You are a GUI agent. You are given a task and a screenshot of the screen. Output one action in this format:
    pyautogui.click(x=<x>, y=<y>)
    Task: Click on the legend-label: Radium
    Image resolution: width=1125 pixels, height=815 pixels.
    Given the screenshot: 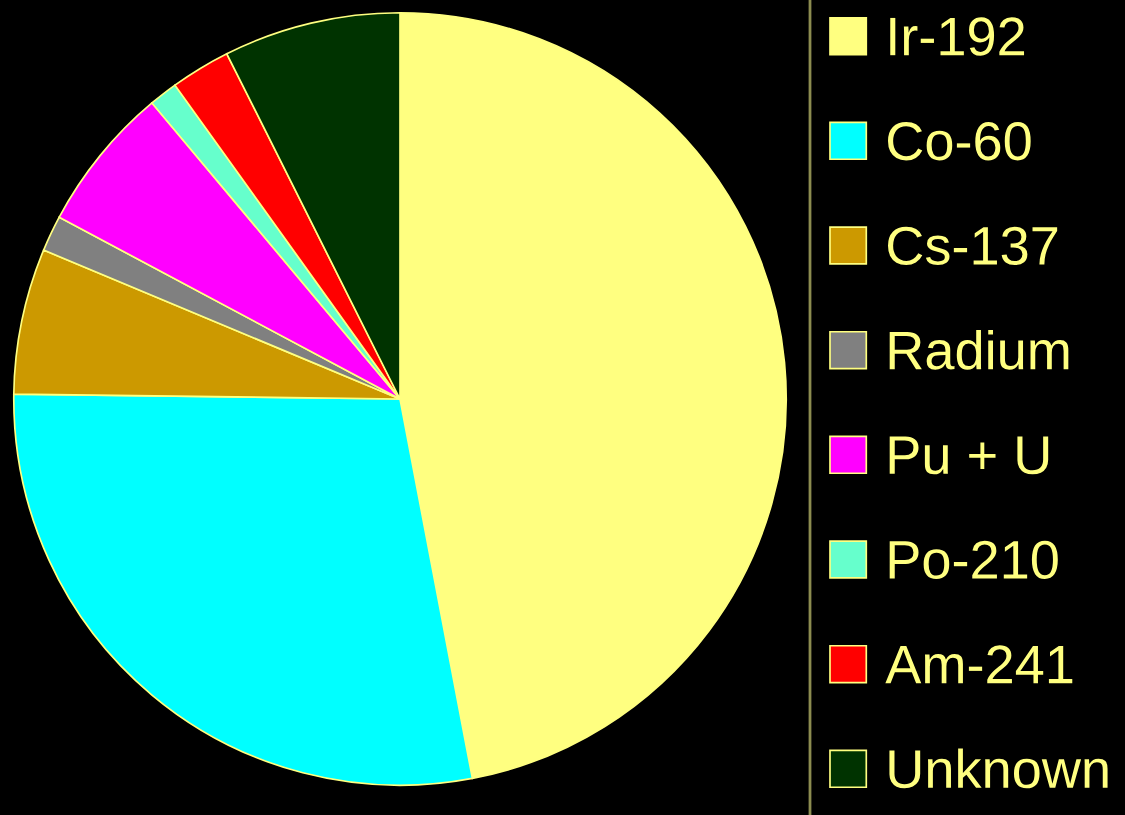 What is the action you would take?
    pyautogui.click(x=979, y=349)
    